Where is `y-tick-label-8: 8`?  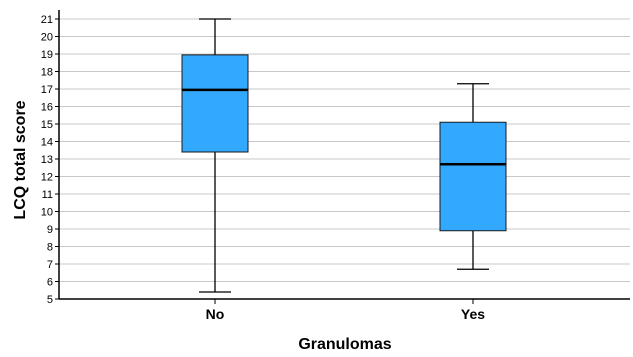 y-tick-label-8: 8 is located at coordinates (50, 248).